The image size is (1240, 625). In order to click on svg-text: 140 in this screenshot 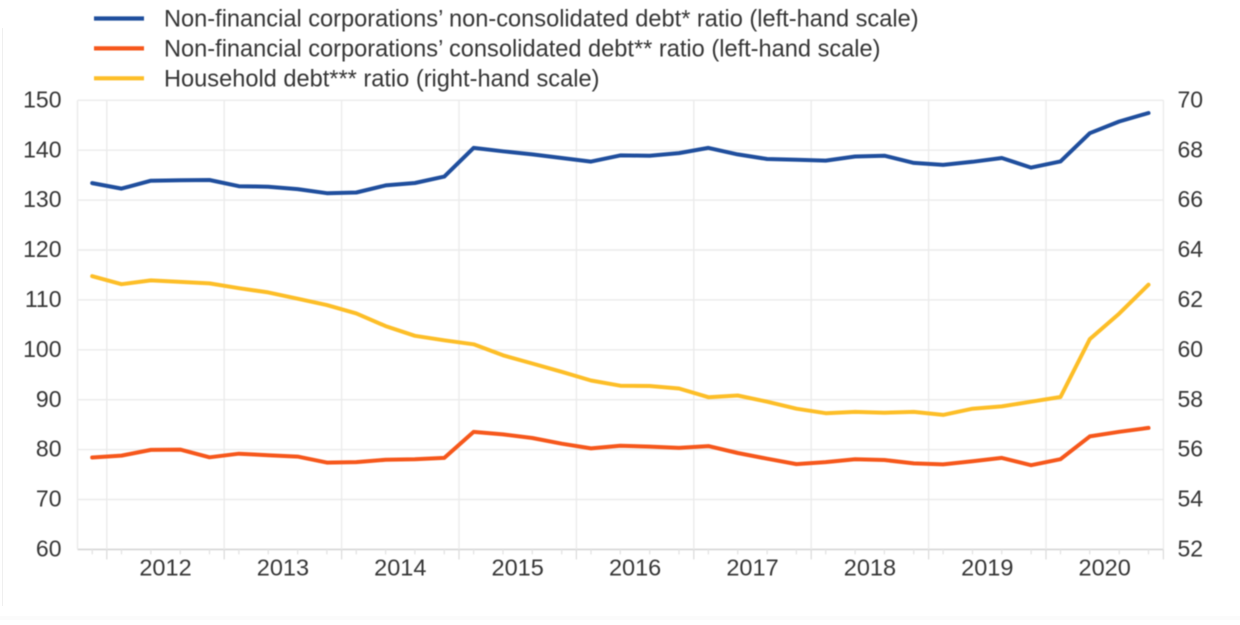, I will do `click(42, 149)`.